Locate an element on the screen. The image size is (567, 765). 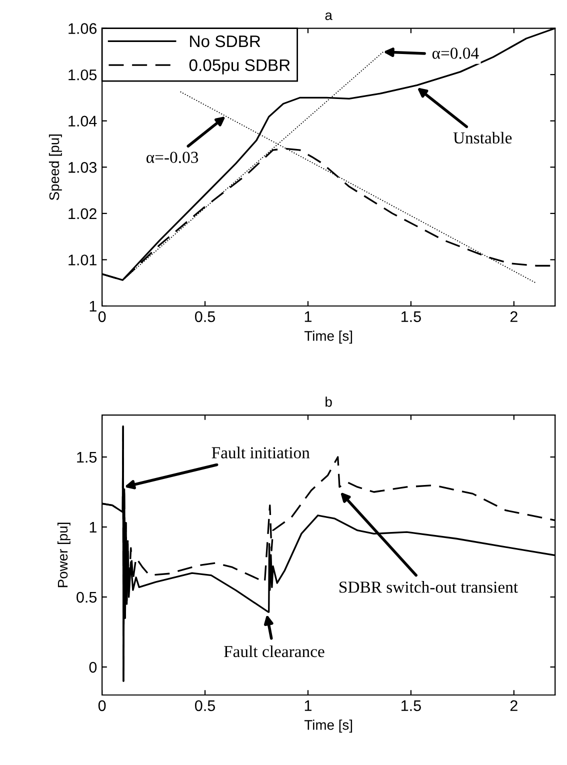
y-tick-label: 1.5 is located at coordinates (87, 457).